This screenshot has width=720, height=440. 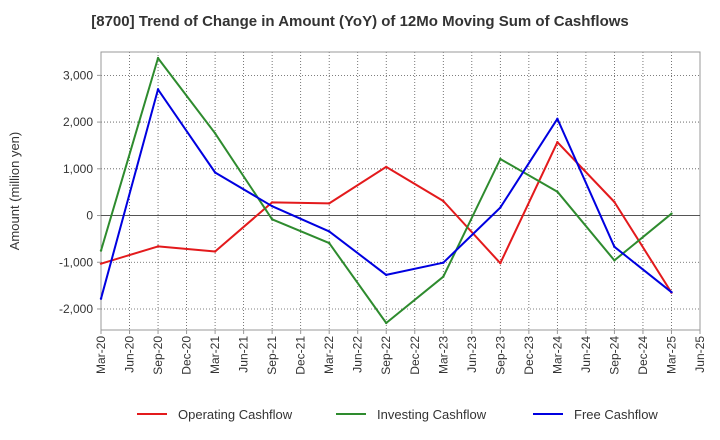 What do you see at coordinates (80, 192) in the screenshot?
I see `y-tick-labels: -2,000 -1,000 0 1,000 2,000 3,000` at bounding box center [80, 192].